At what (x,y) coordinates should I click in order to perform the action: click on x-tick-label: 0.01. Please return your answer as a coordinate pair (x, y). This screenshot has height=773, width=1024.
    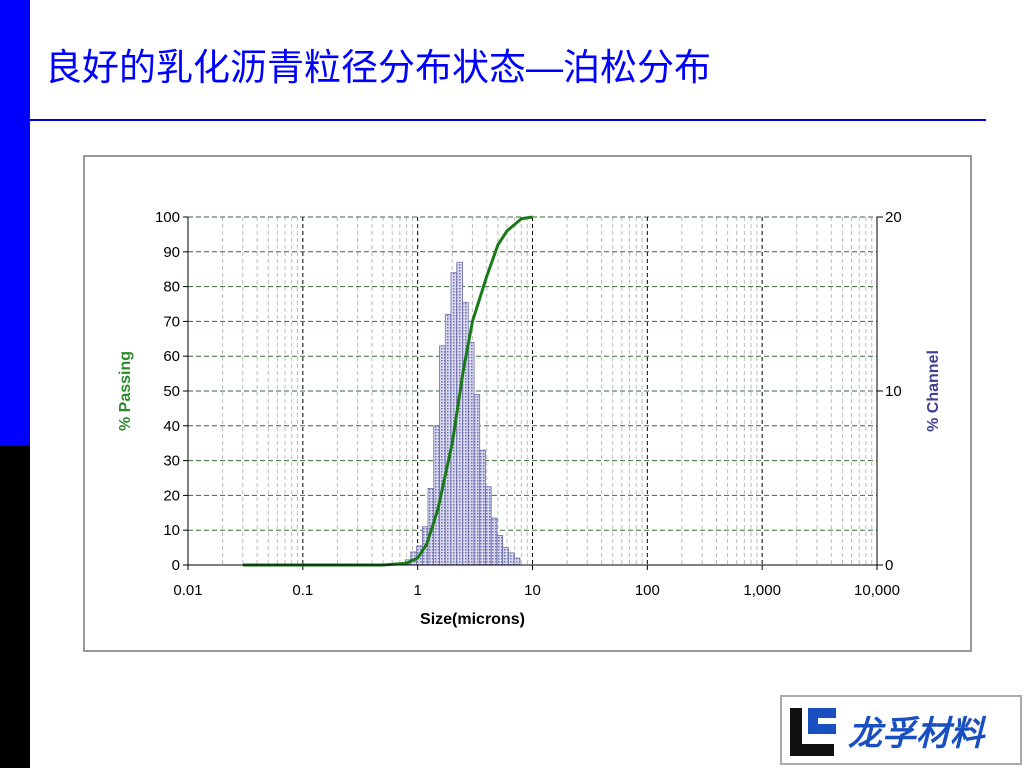
    Looking at the image, I should click on (187, 590).